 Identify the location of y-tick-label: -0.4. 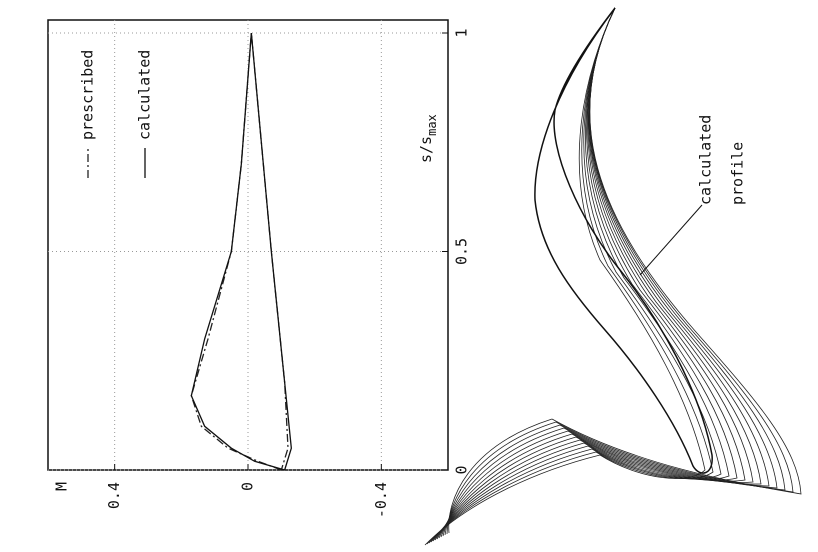
(381, 500).